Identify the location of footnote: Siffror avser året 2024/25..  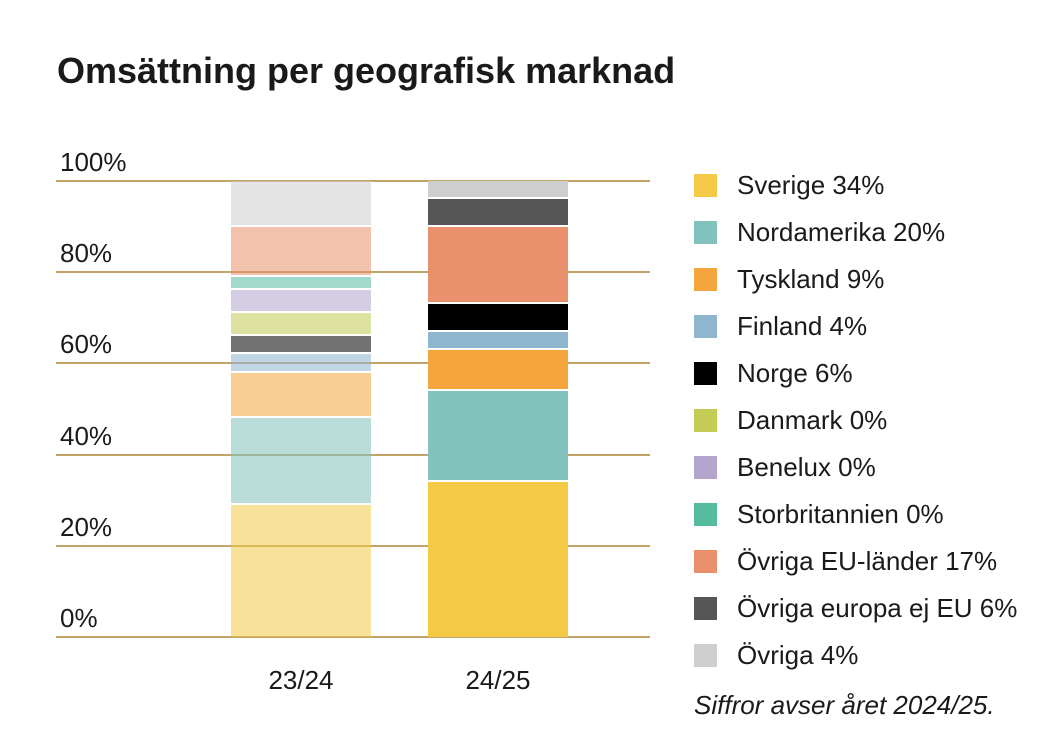
(844, 705).